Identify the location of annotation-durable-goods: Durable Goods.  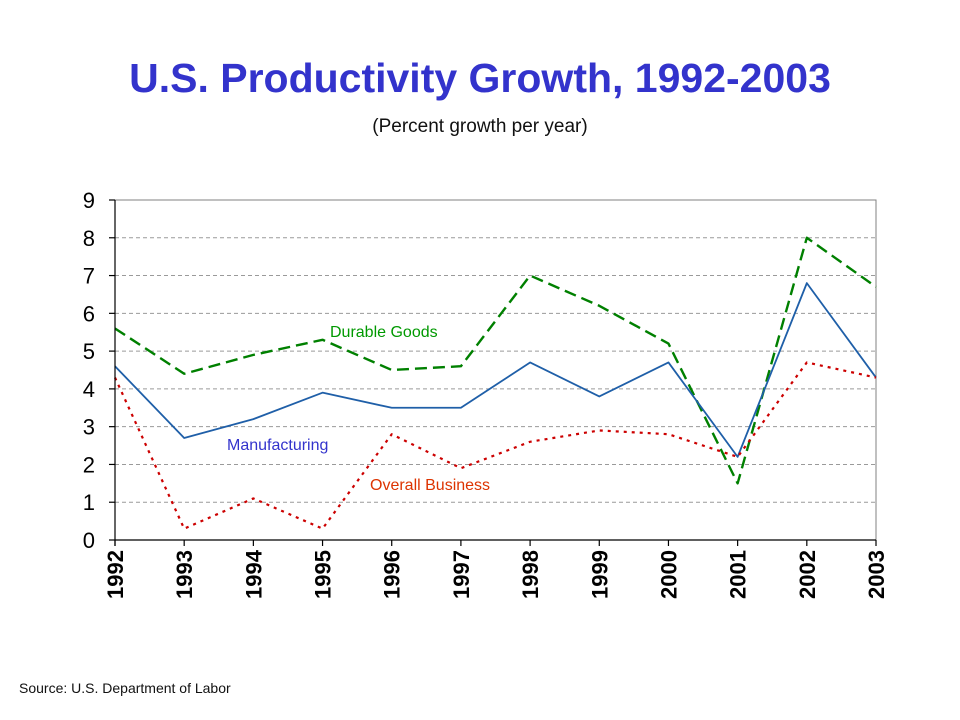
(384, 332).